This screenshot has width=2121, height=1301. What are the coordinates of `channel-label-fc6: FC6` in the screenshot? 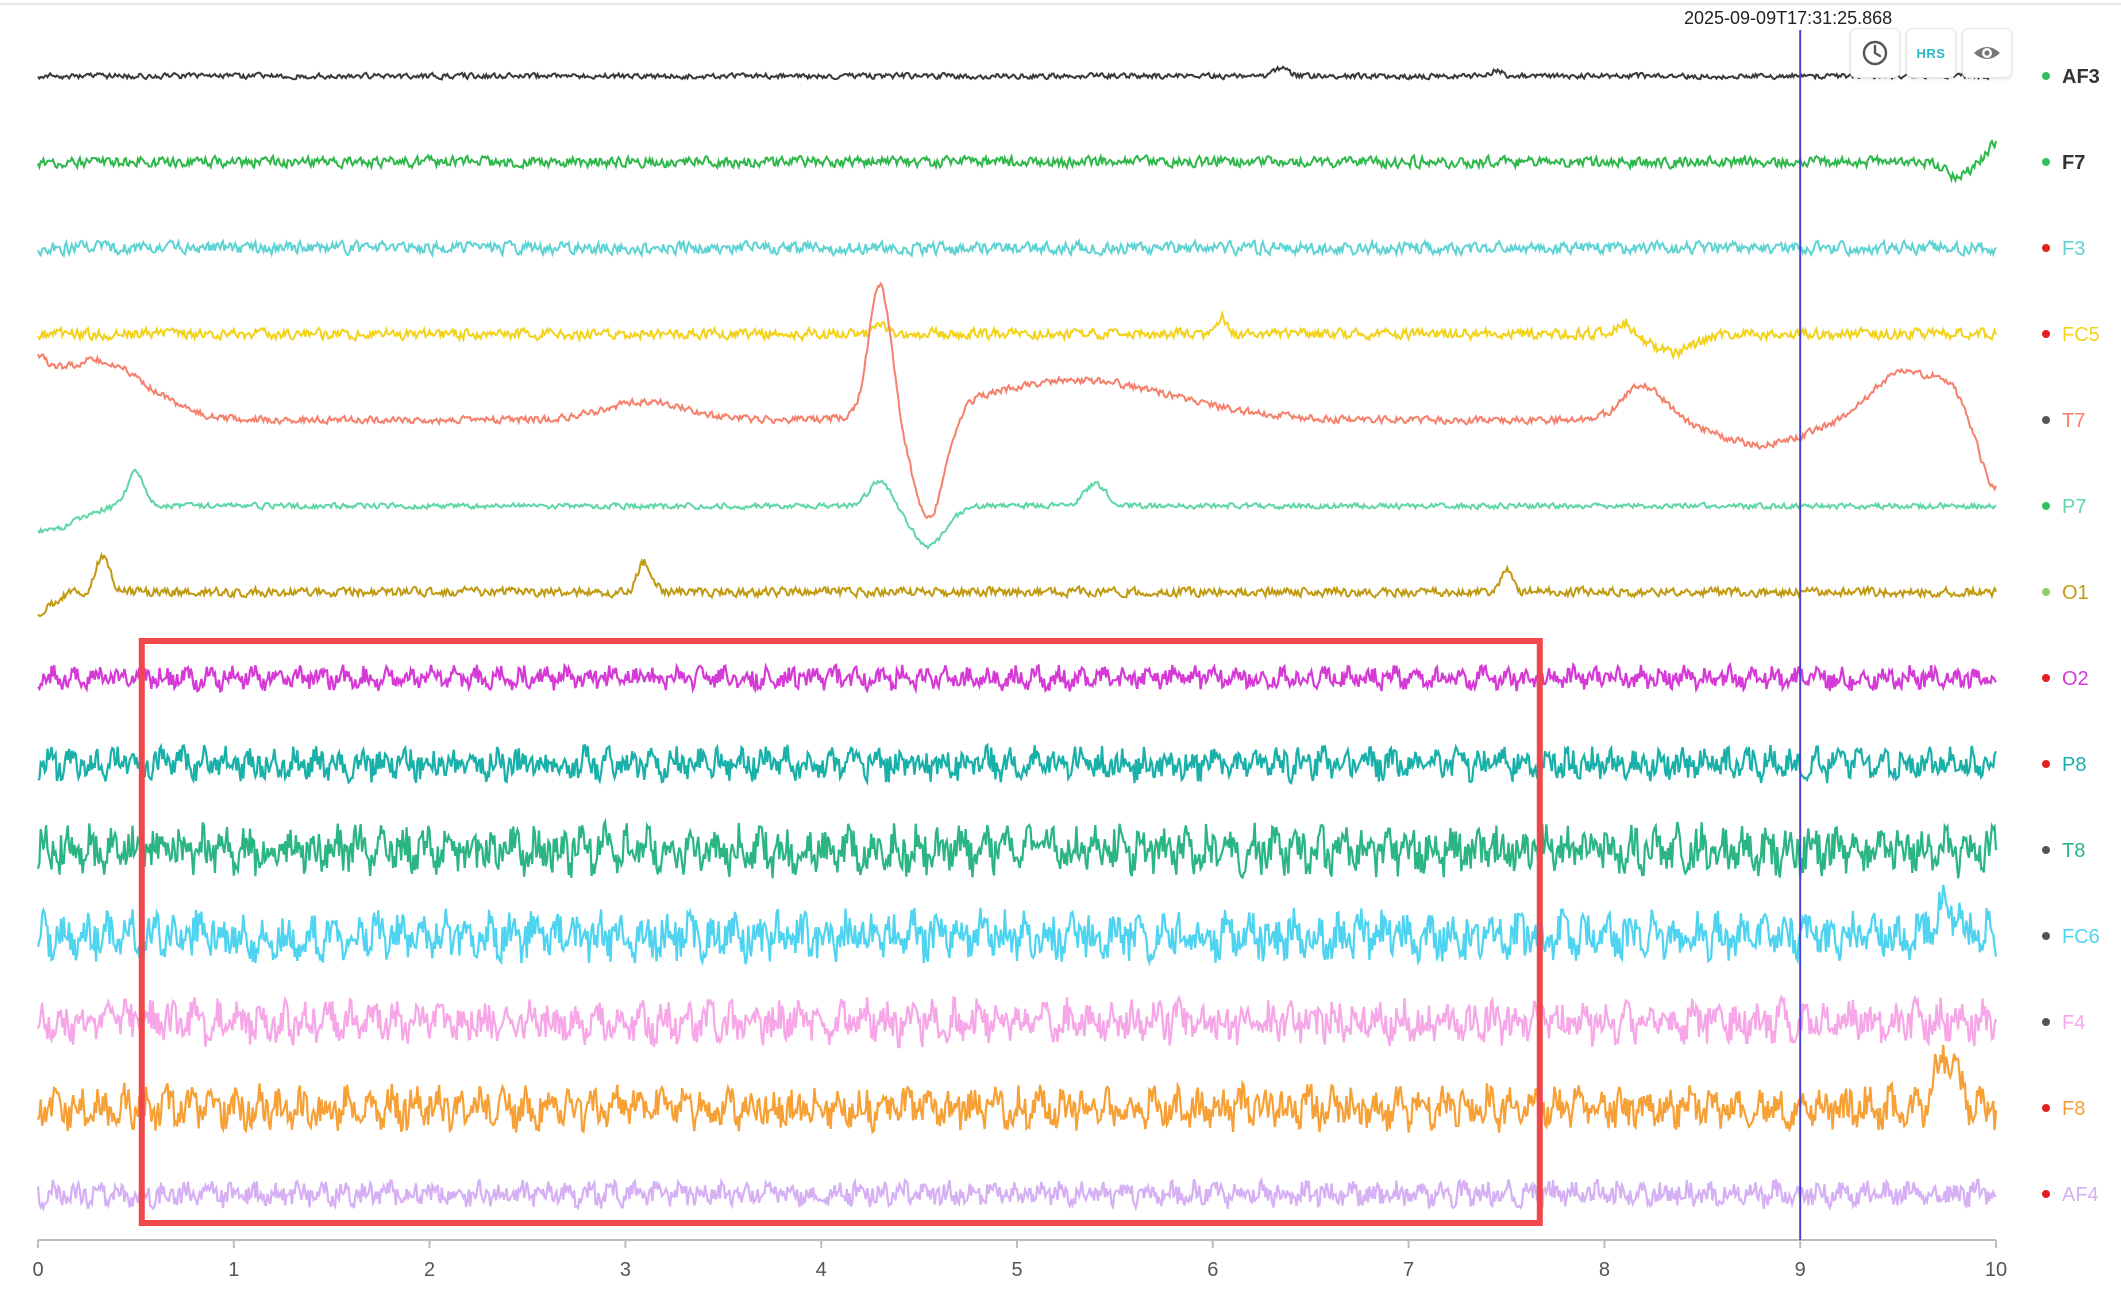 It's located at (2081, 937).